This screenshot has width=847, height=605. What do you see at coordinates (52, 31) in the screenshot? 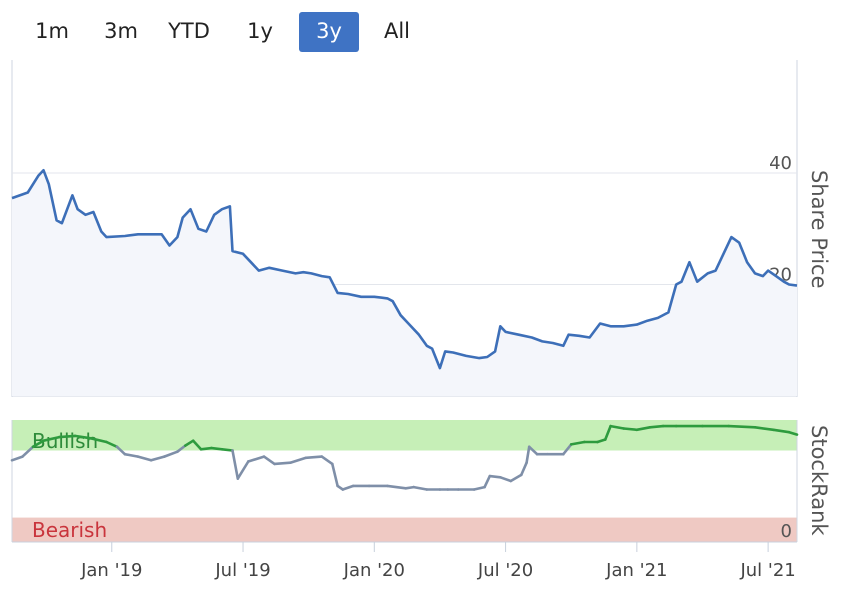
I see `range-button-1m: 1m` at bounding box center [52, 31].